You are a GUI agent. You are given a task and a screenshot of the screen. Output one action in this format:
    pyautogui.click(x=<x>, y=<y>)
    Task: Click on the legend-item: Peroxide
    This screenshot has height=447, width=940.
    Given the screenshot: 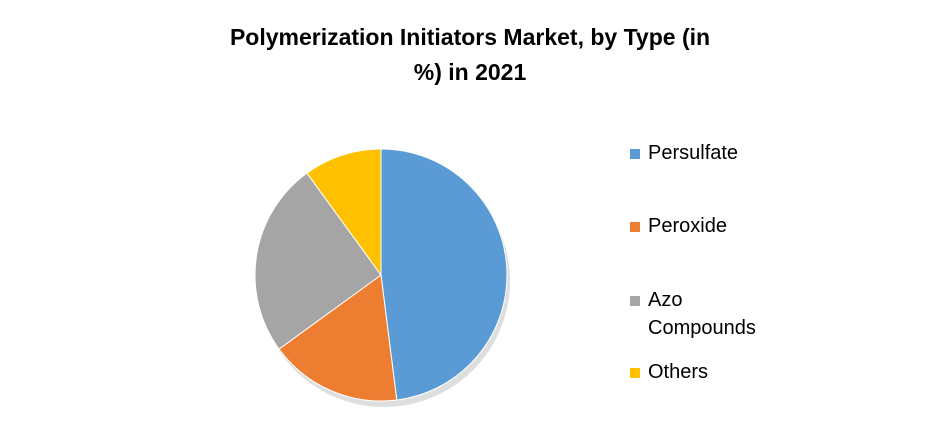 What is the action you would take?
    pyautogui.click(x=709, y=226)
    